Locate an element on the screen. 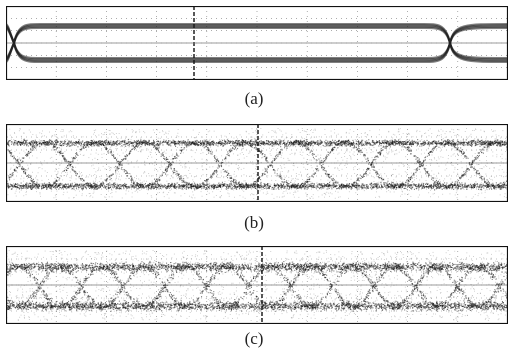 The image size is (508, 356). caption-a: (a) is located at coordinates (254, 98).